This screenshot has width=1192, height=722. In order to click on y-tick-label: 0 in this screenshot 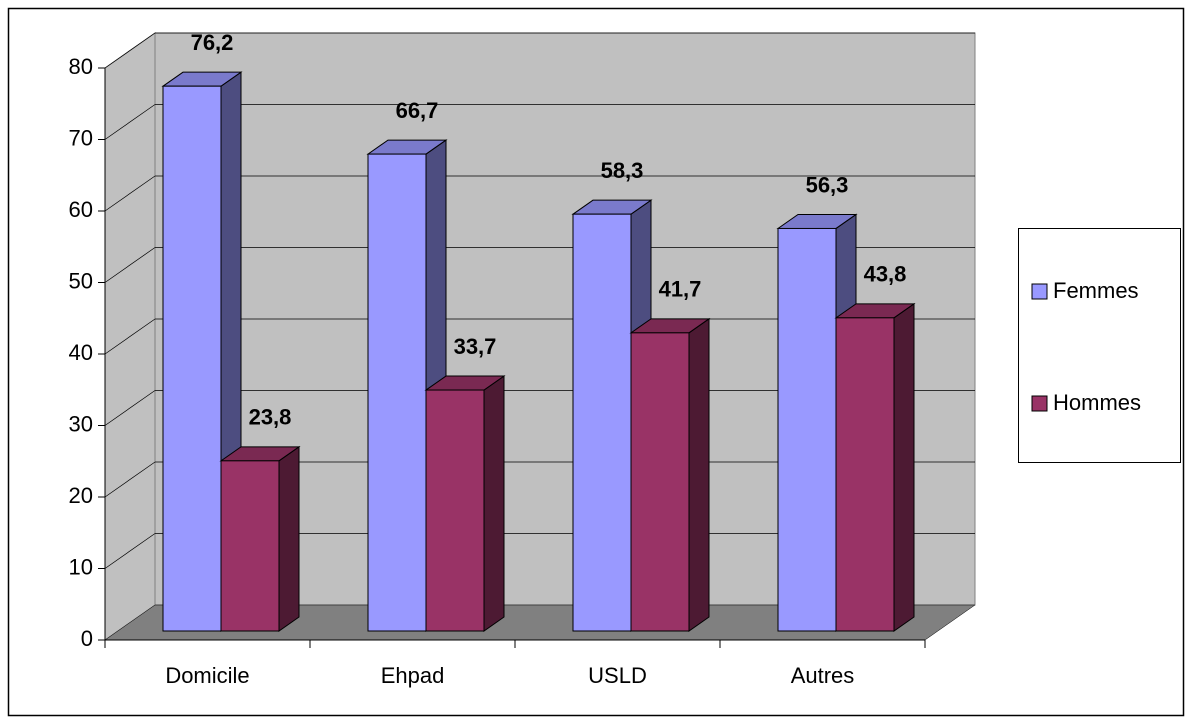, I will do `click(87, 638)`.